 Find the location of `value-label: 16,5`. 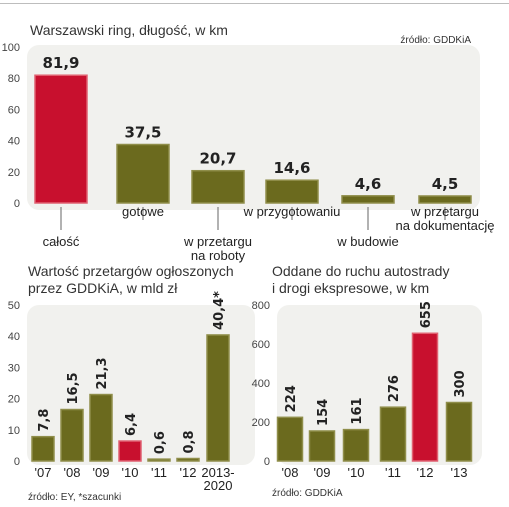

value-label: 16,5 is located at coordinates (73, 388).